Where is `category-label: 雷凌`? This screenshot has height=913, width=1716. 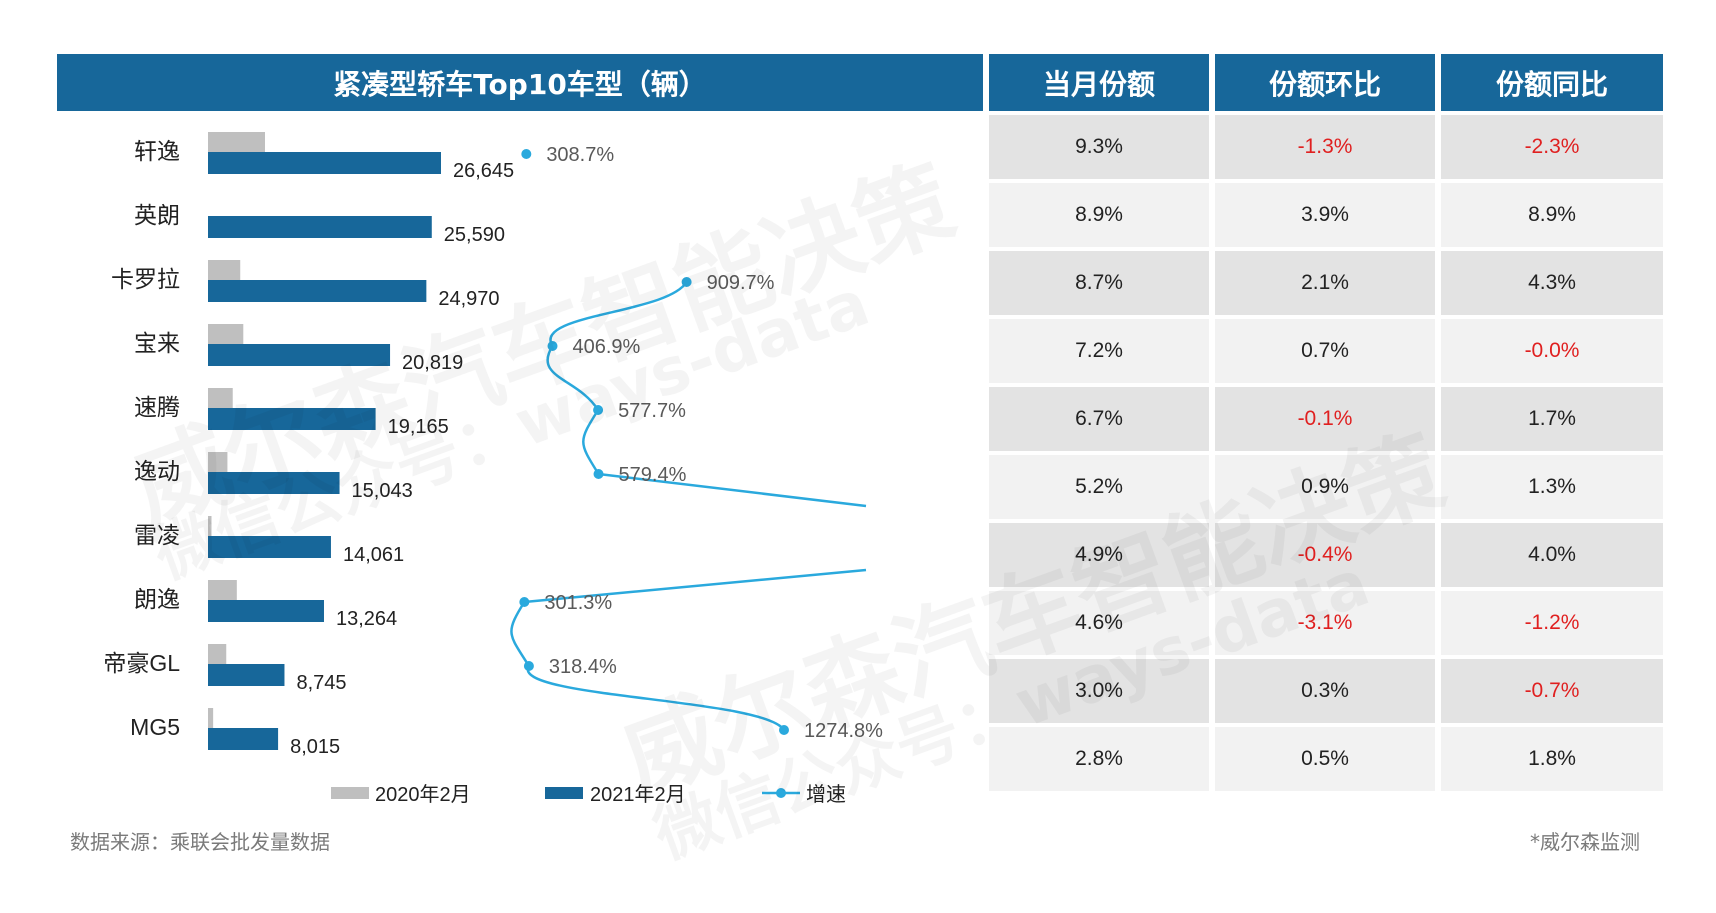 category-label: 雷凌 is located at coordinates (157, 535).